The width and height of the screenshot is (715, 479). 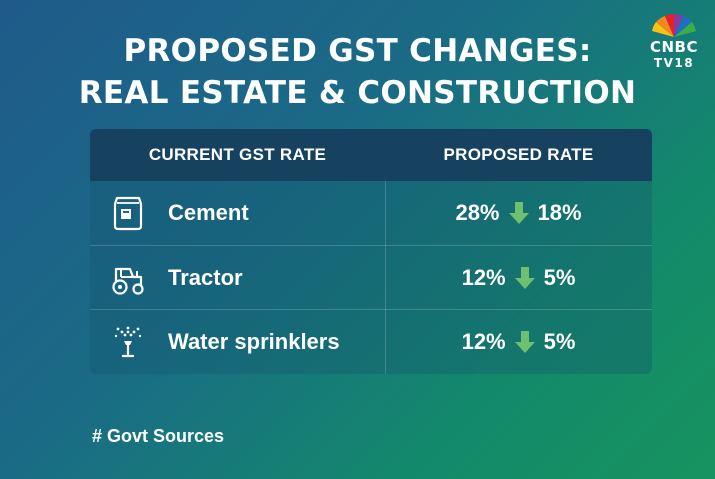 I want to click on title-line-1: PROPOSED GST CHANGES:, so click(x=357, y=51).